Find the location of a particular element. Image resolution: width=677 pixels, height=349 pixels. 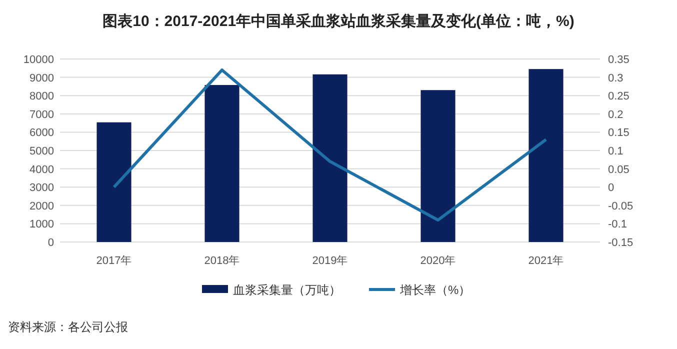

text: 资料来源：各公司公报 is located at coordinates (68, 327).